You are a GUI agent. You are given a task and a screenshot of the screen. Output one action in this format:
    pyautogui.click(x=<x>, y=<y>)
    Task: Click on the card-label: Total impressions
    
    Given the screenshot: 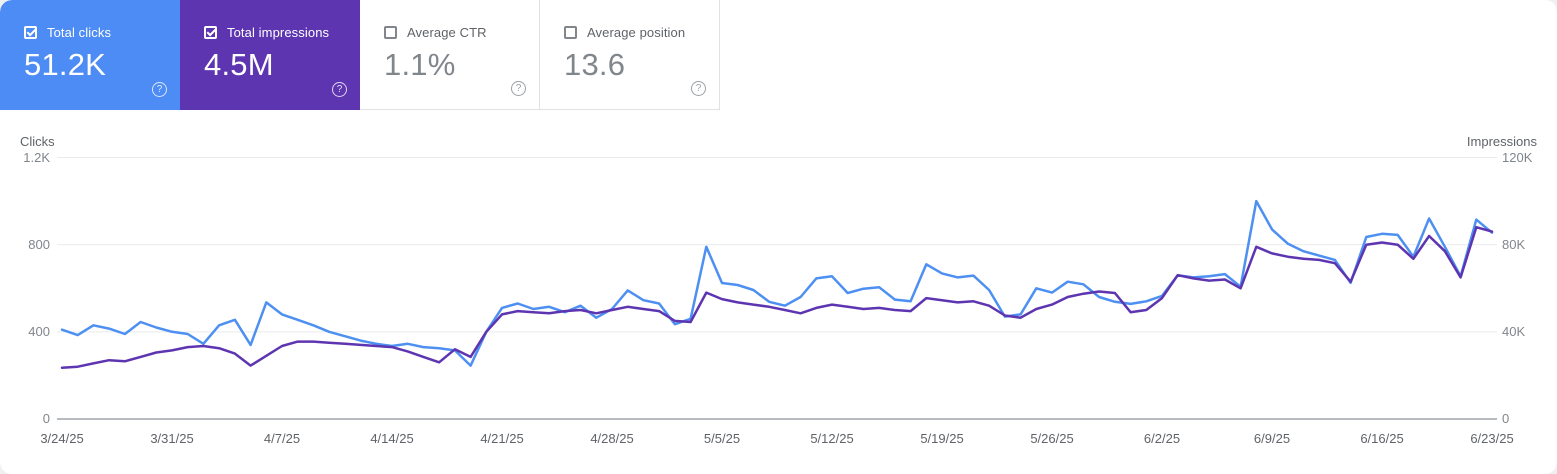 What is the action you would take?
    pyautogui.click(x=278, y=32)
    